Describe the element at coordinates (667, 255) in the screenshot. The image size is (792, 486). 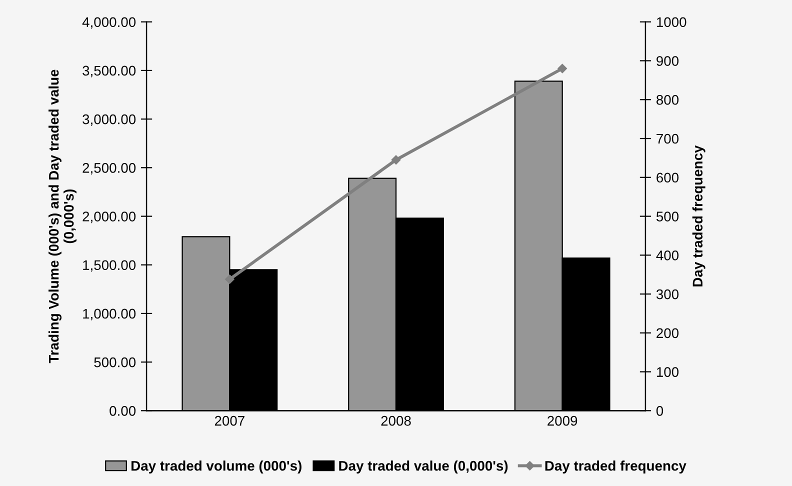
I see `y2-tick-label: 400` at that location.